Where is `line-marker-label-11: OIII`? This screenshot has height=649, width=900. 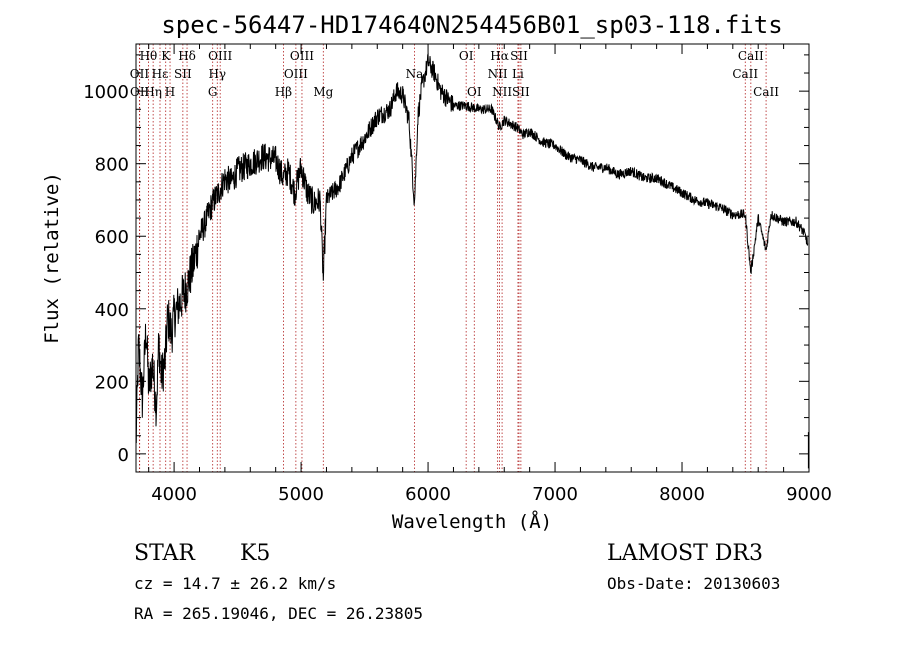 line-marker-label-11: OIII is located at coordinates (220, 56).